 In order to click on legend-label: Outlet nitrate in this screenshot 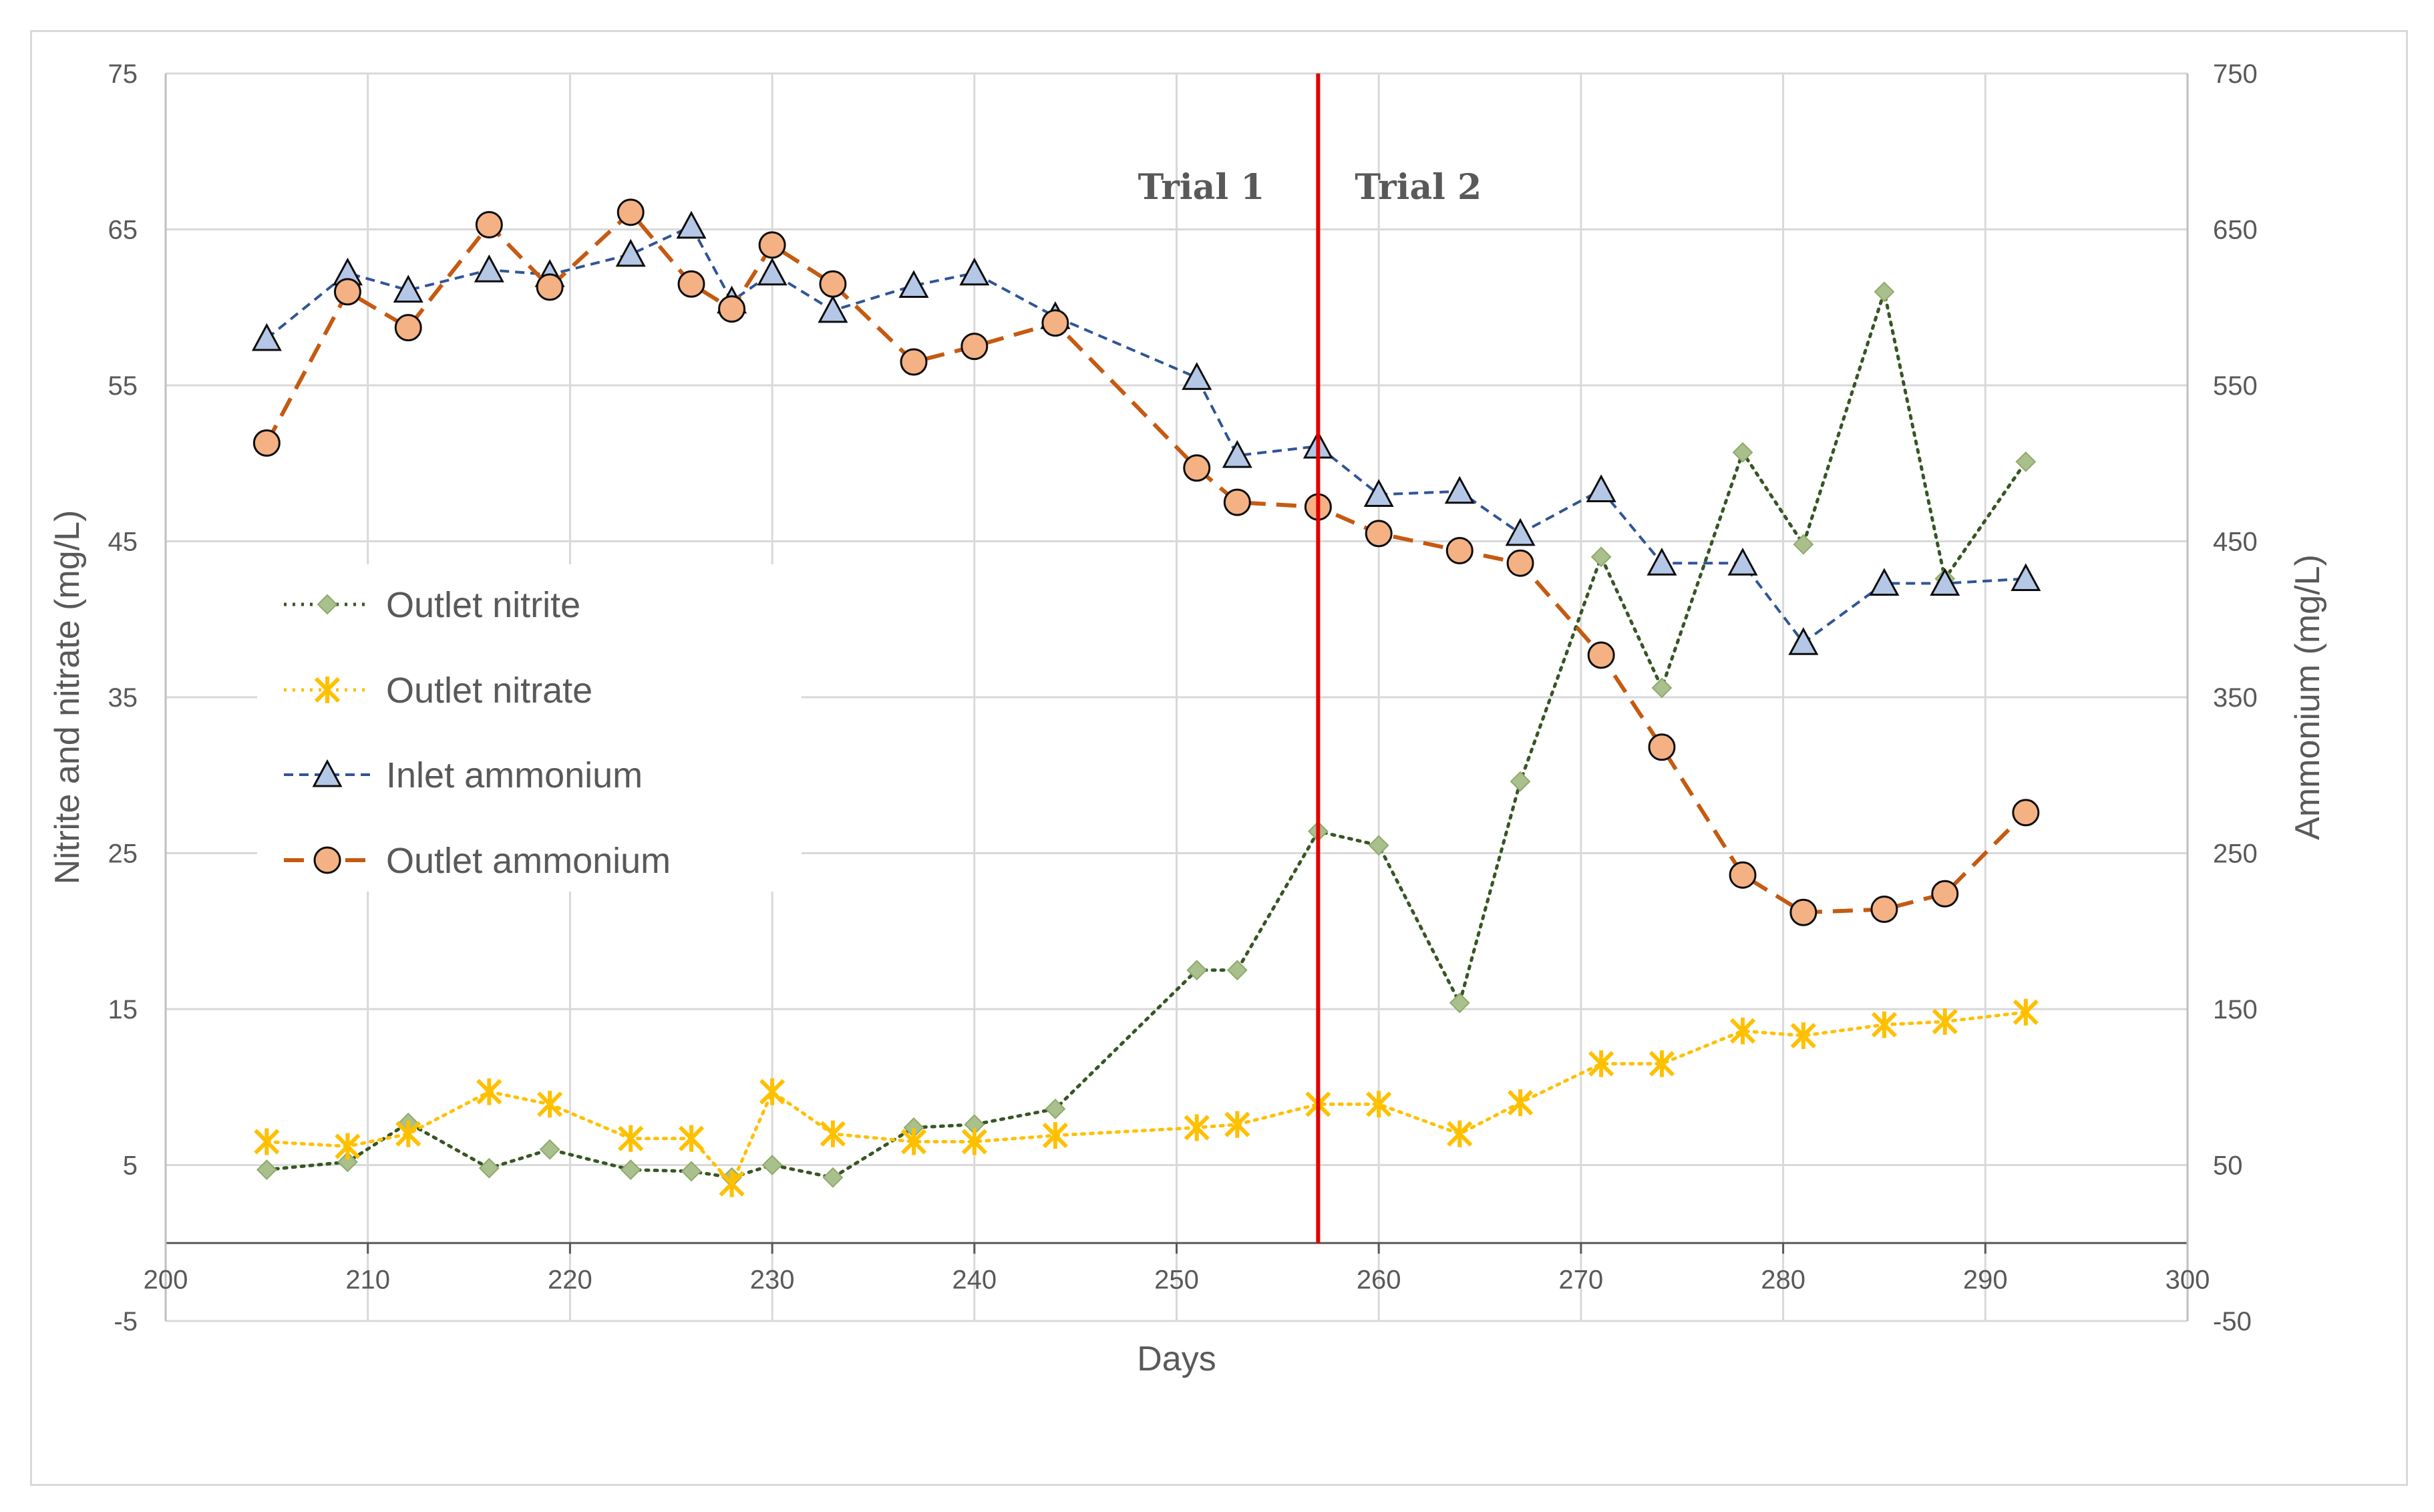, I will do `click(489, 691)`.